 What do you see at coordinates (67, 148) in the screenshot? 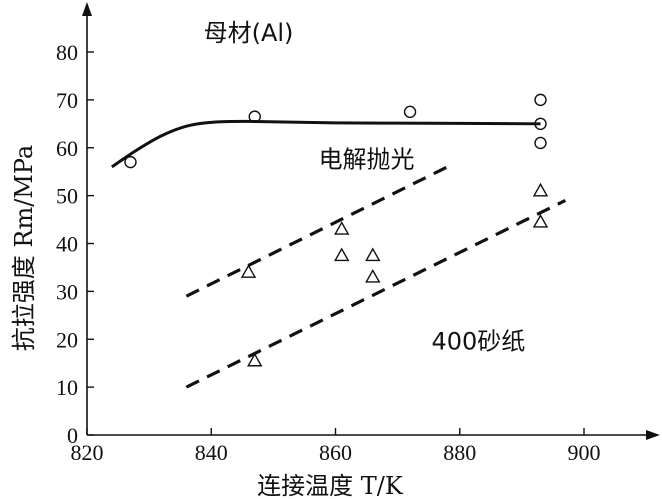
I see `y-tick-label: 60` at bounding box center [67, 148].